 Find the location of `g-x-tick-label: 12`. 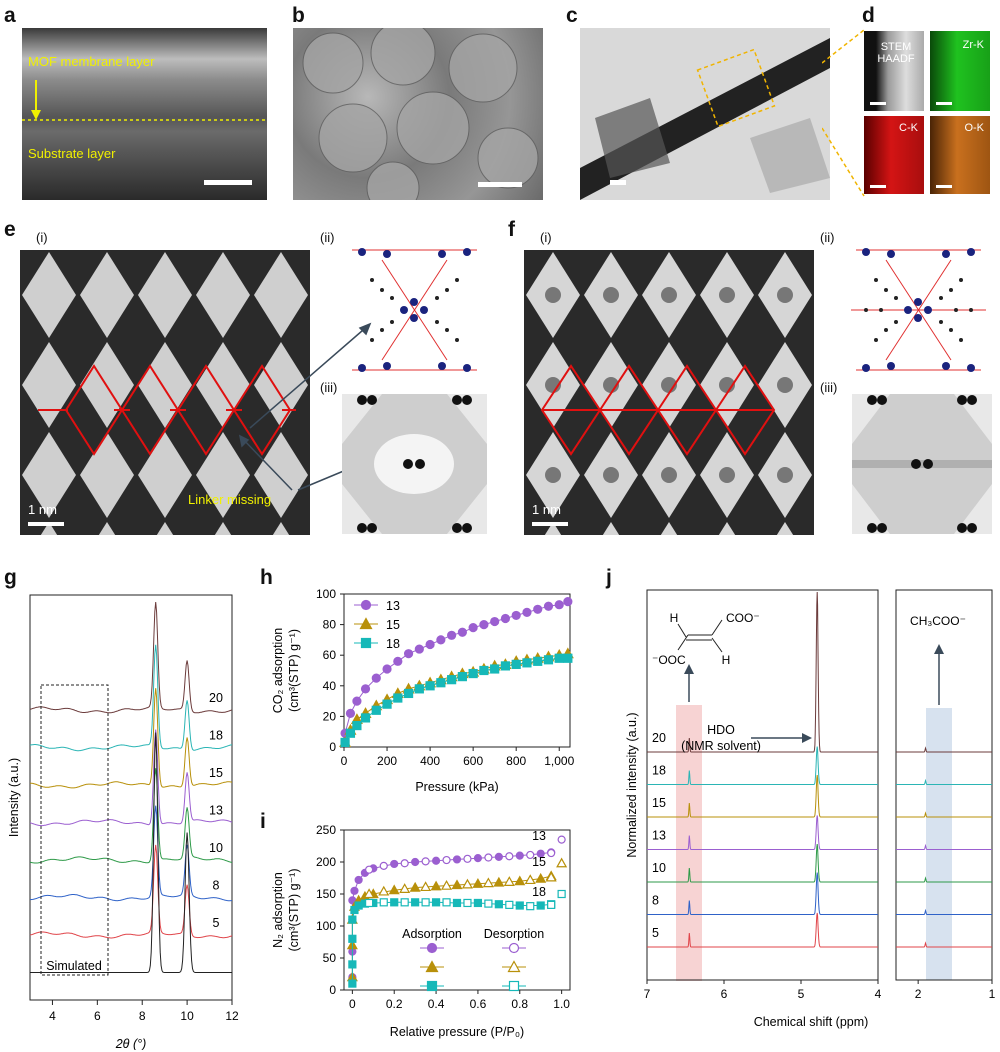

g-x-tick-label: 12 is located at coordinates (232, 1016).